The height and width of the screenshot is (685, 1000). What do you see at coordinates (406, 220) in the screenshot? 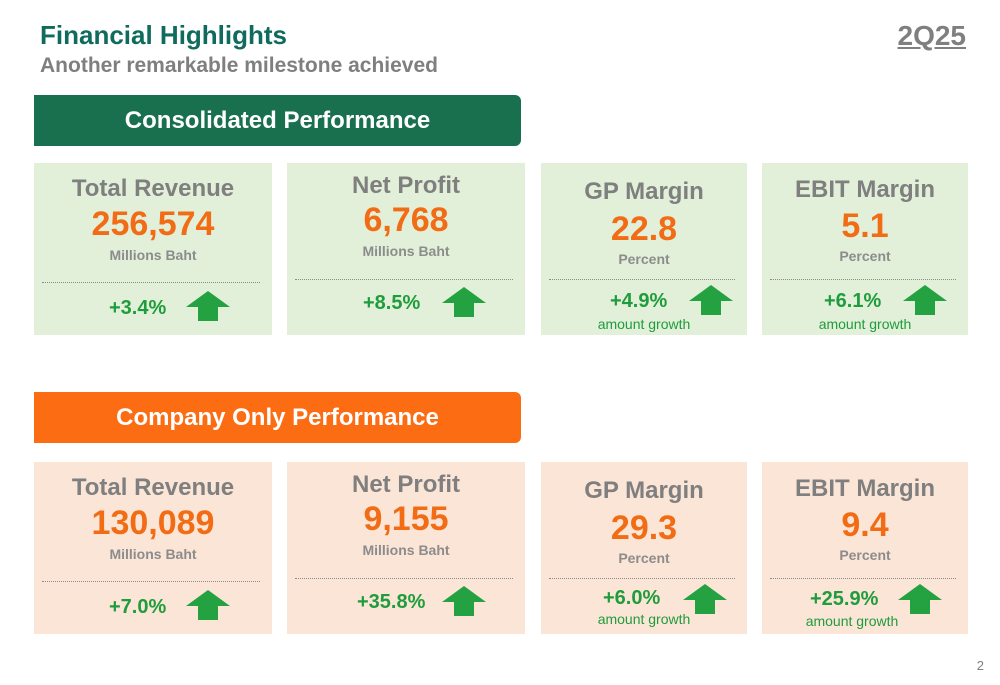
I see `card-value: 6,768` at bounding box center [406, 220].